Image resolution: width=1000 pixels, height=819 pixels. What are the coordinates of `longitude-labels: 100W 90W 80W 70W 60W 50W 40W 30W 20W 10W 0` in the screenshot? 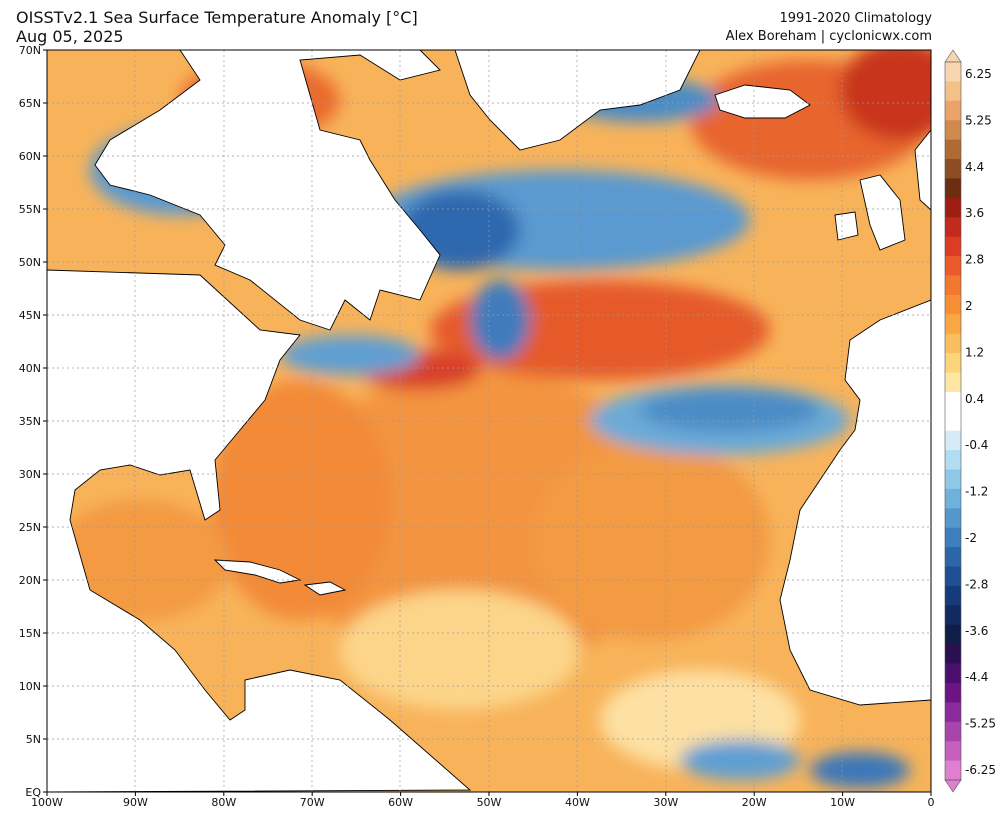 It's located at (483, 800).